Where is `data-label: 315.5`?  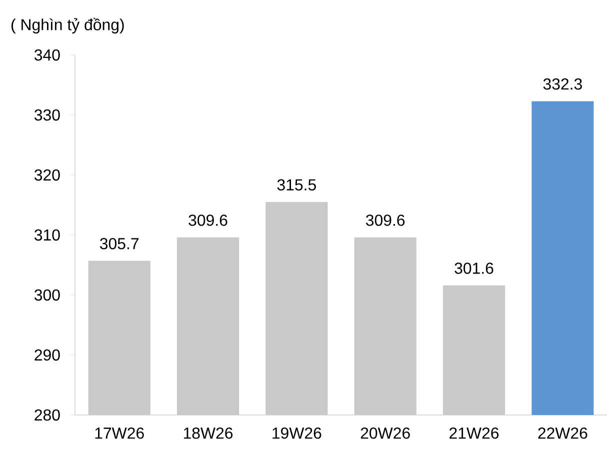 data-label: 315.5 is located at coordinates (296, 184).